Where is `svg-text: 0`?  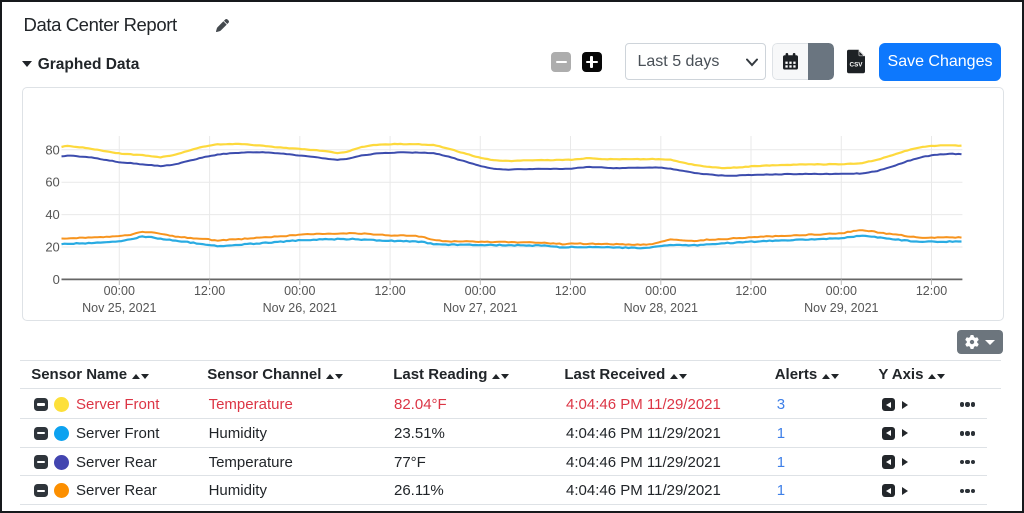
svg-text: 0 is located at coordinates (56, 279).